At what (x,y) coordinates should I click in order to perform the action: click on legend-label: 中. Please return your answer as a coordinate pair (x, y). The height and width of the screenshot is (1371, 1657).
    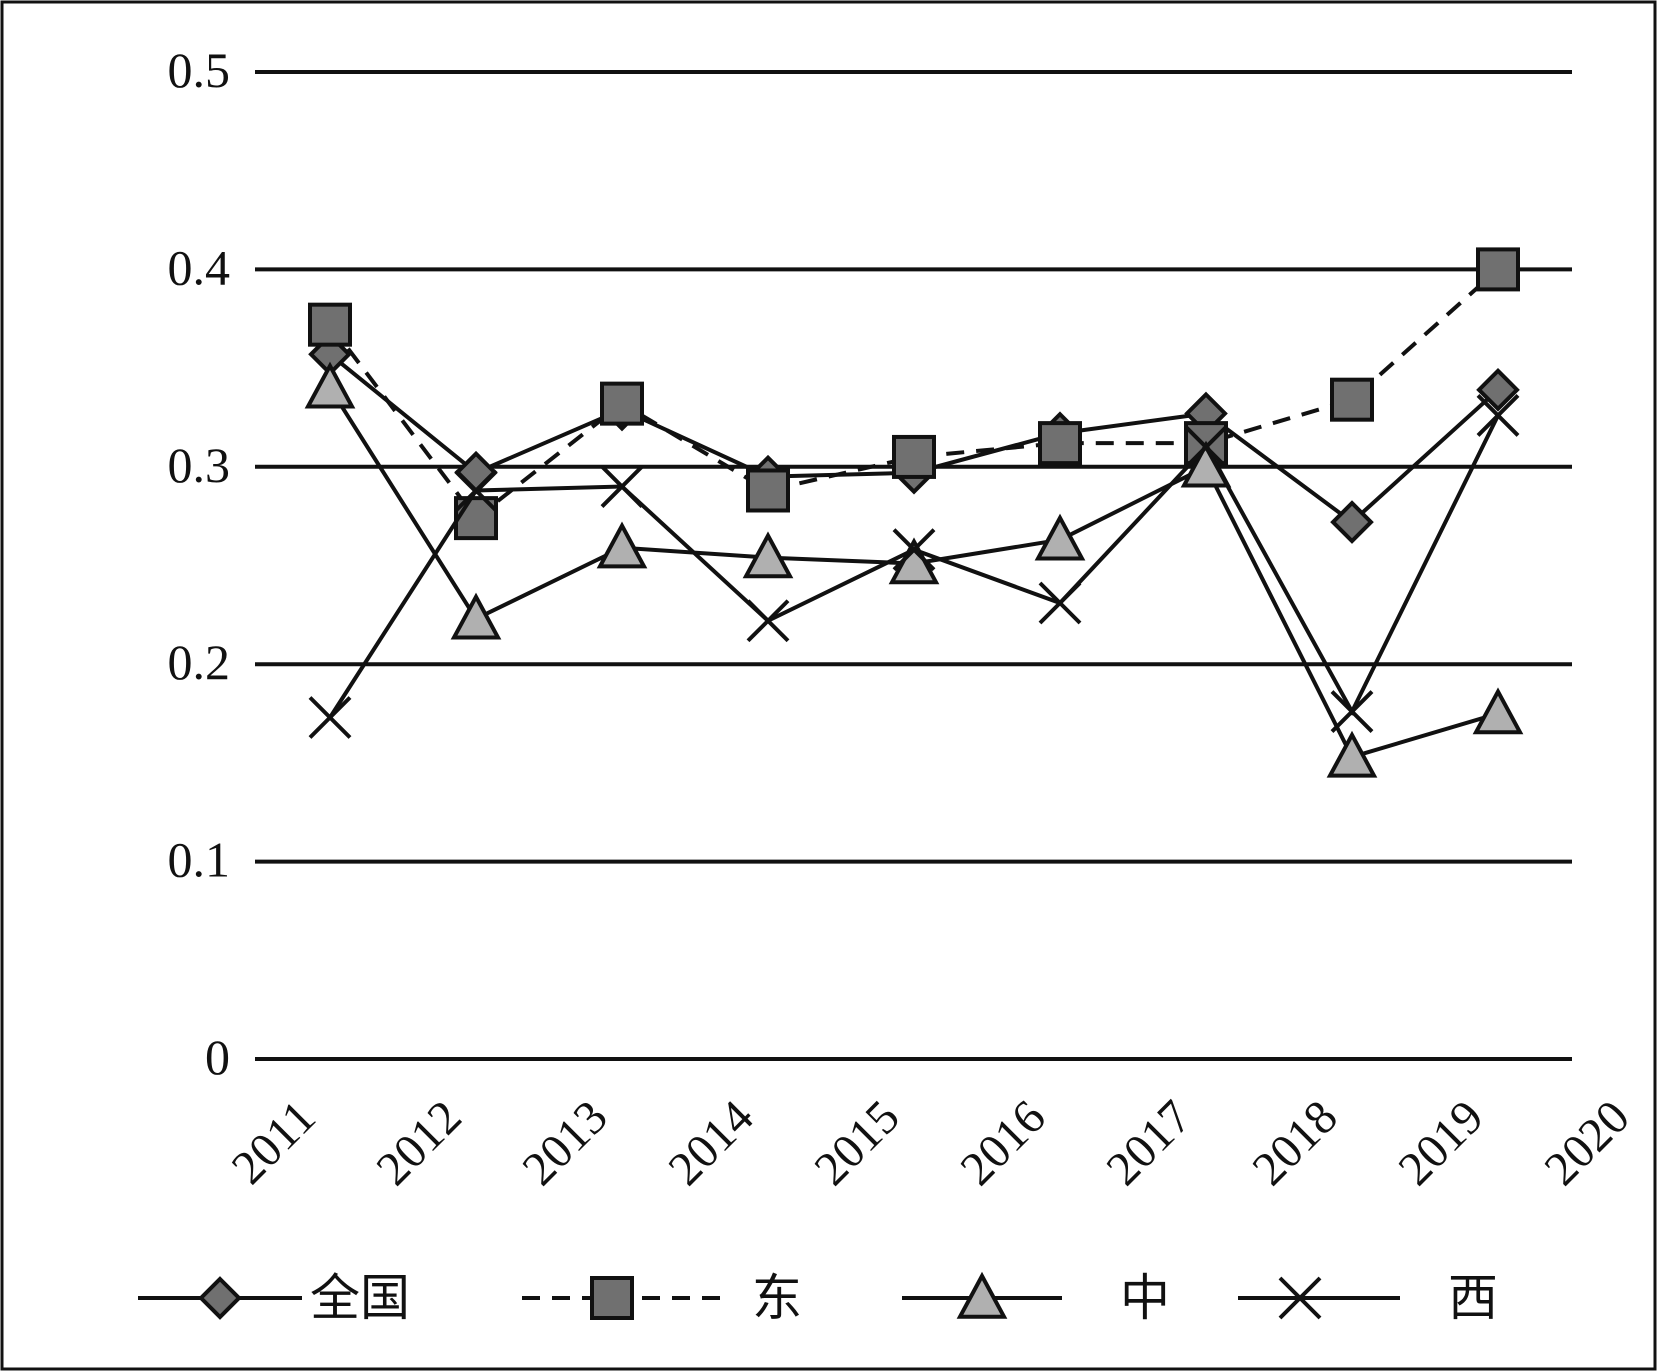
    Looking at the image, I should click on (1145, 1298).